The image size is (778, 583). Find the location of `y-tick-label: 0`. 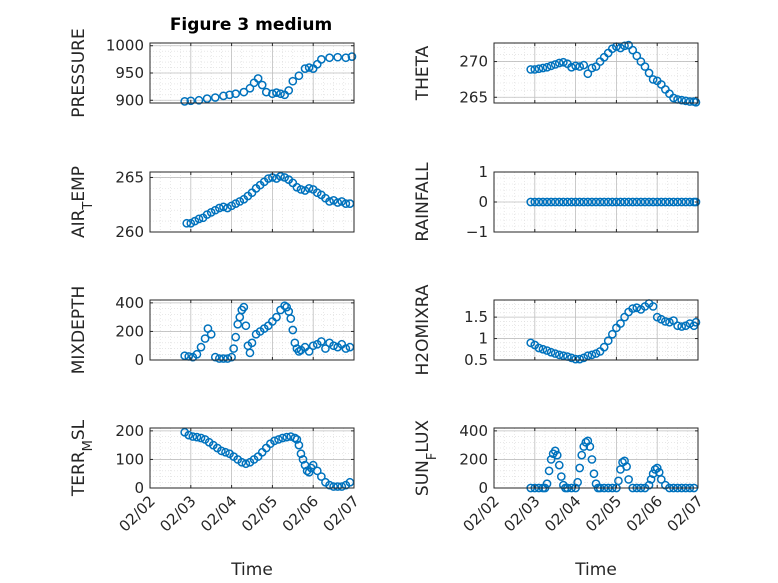

y-tick-label: 0 is located at coordinates (483, 488).